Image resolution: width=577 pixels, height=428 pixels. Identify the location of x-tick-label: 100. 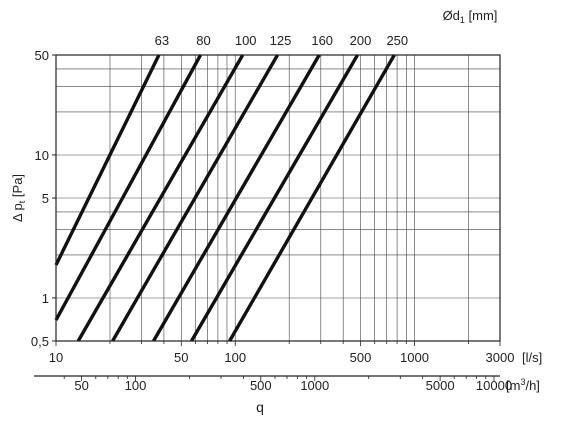
(235, 357).